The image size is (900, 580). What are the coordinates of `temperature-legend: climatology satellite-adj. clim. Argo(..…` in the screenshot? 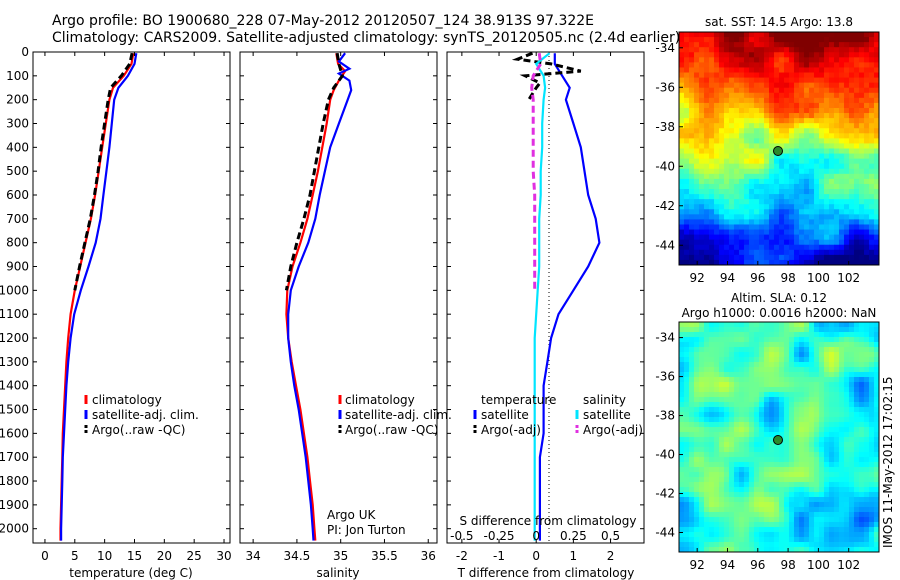 It's located at (141, 415).